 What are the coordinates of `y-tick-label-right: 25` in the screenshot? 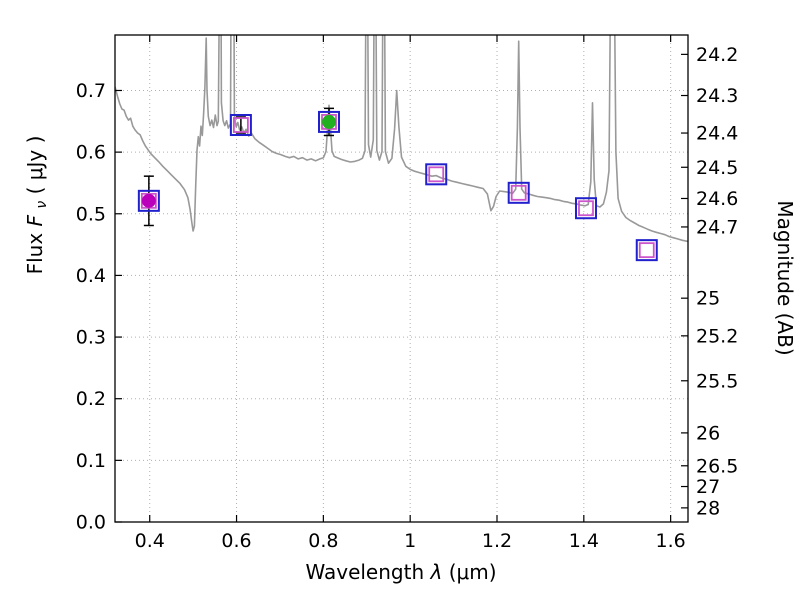 It's located at (708, 299).